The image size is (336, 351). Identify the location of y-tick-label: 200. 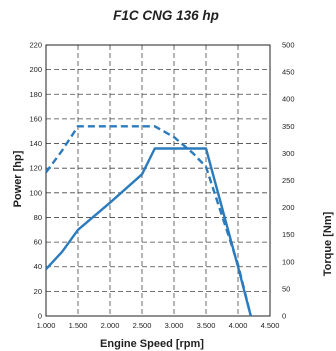
(35, 69).